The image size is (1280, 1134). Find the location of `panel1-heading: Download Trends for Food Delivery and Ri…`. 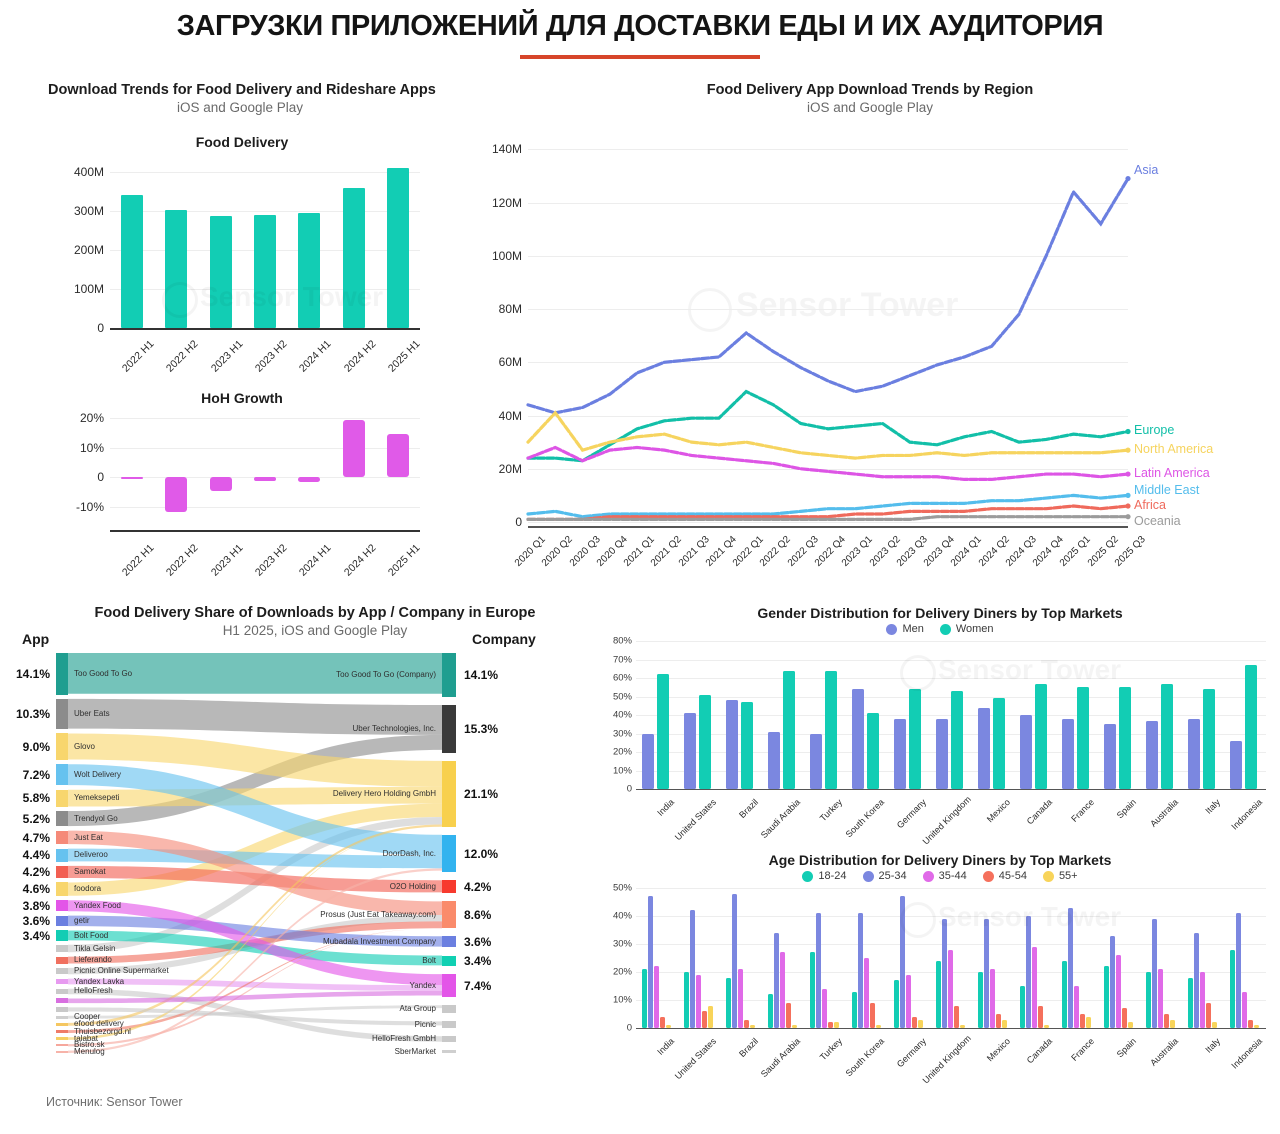

panel1-heading: Download Trends for Food Delivery and Ri… is located at coordinates (242, 98).